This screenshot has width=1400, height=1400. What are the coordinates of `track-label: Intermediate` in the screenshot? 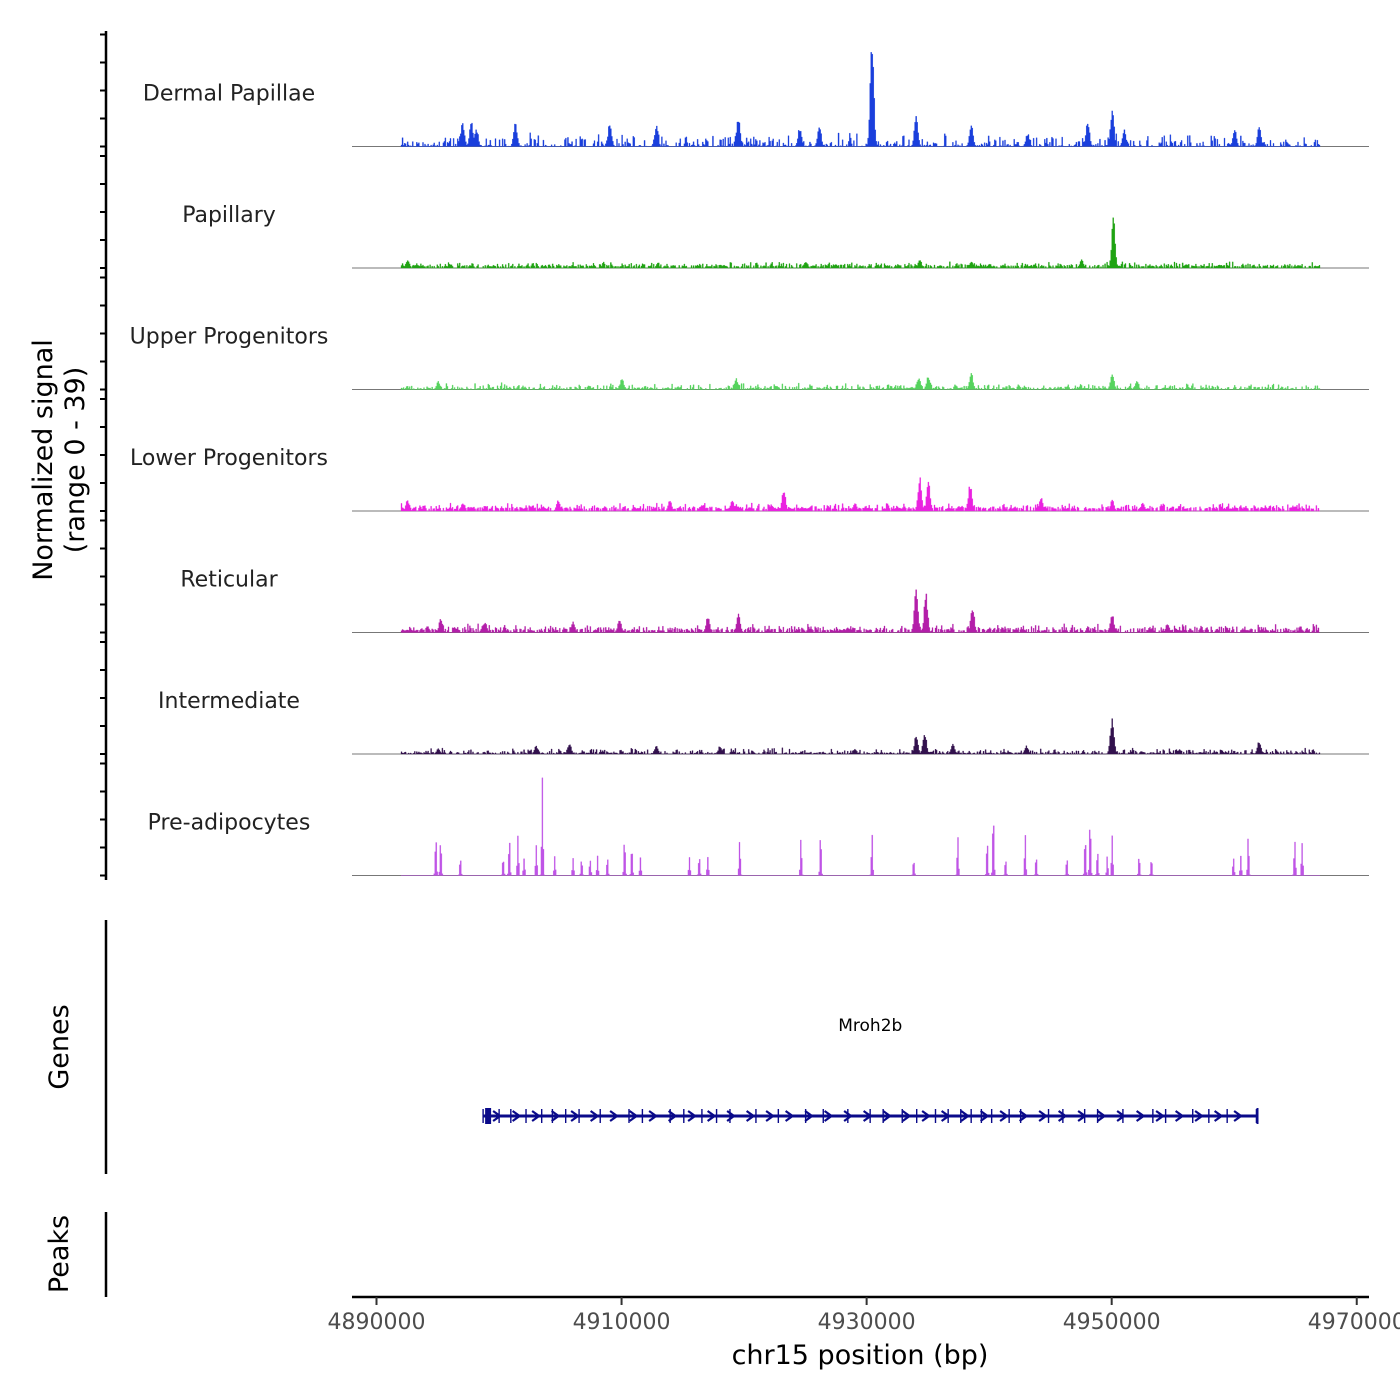 It's located at (229, 701).